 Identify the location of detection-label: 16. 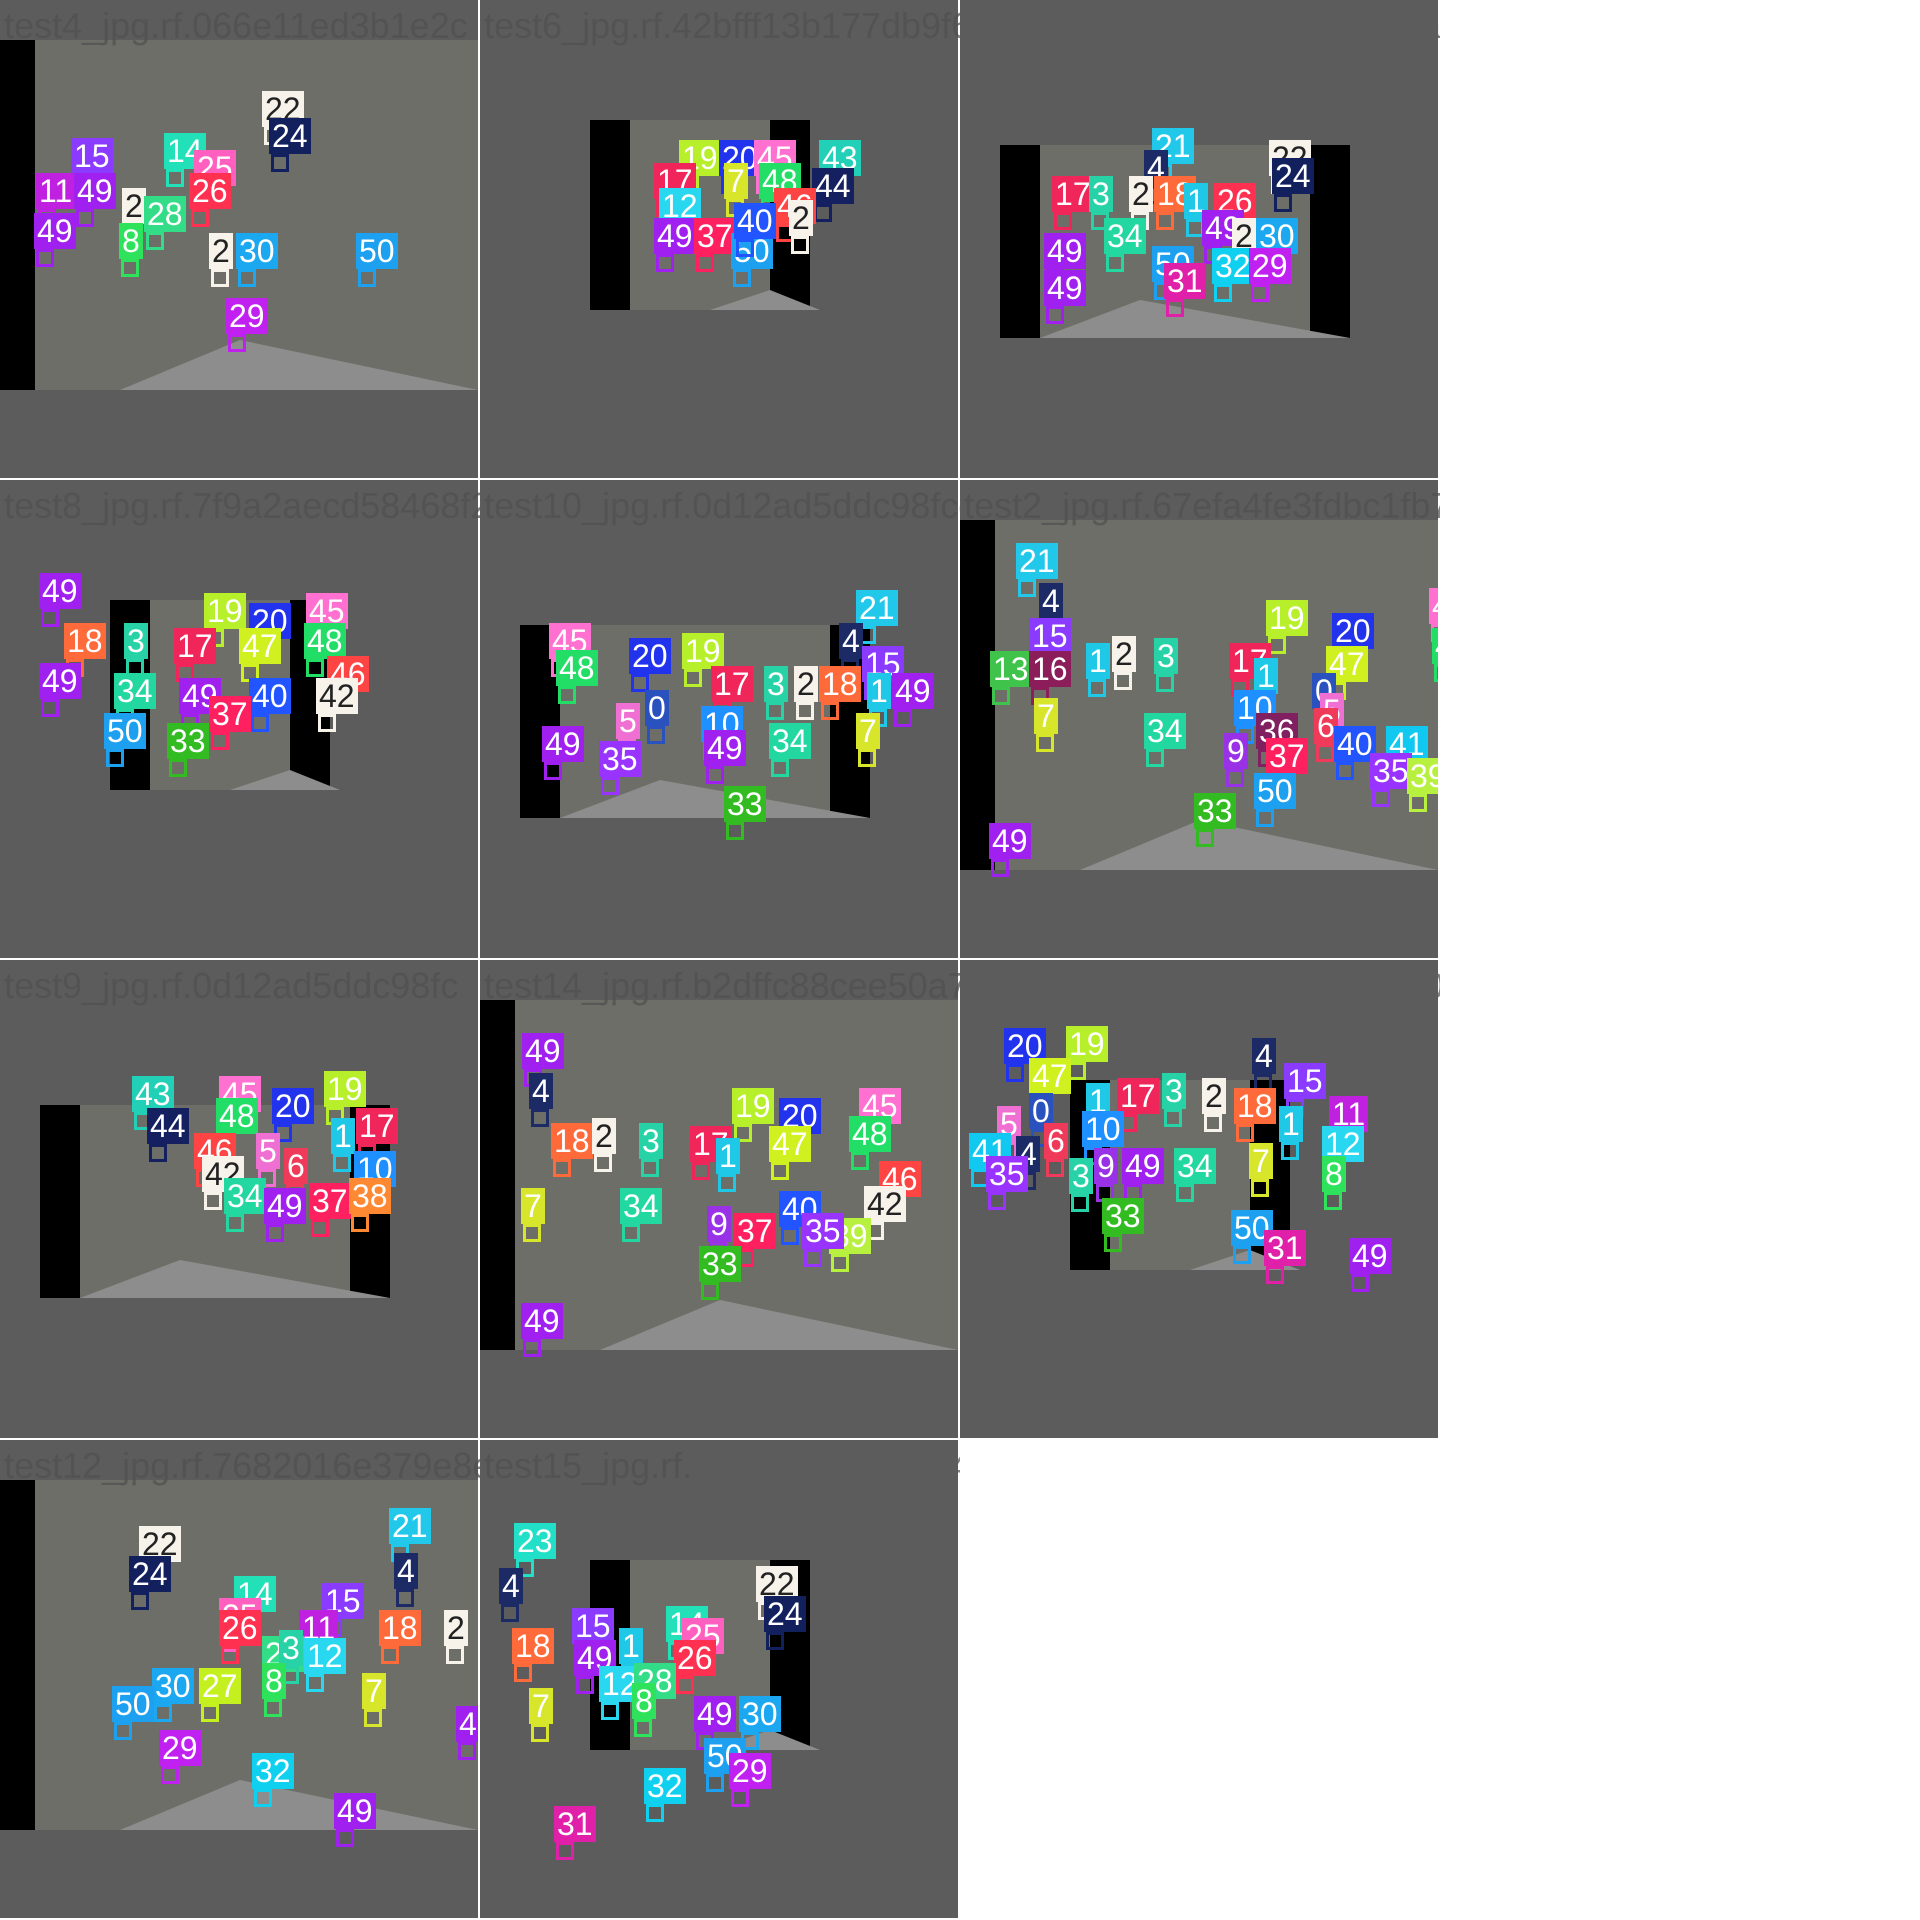
(1050, 669).